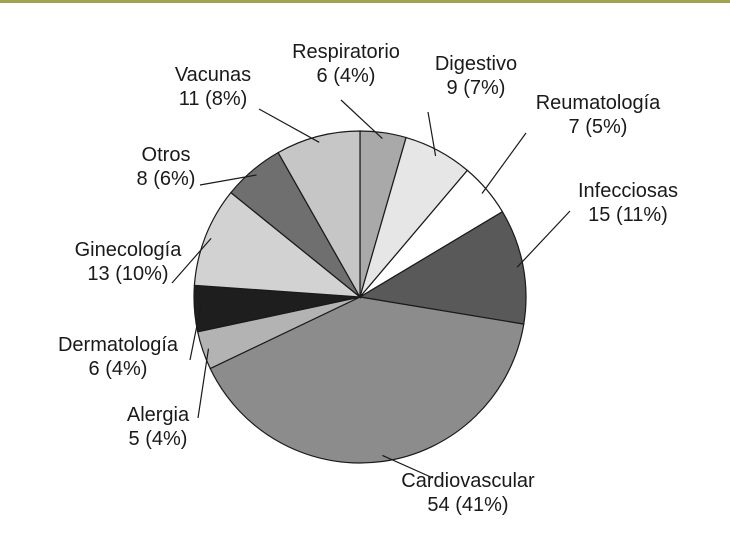  I want to click on slice-label-cardiovascular: Cardiovascular, so click(468, 481).